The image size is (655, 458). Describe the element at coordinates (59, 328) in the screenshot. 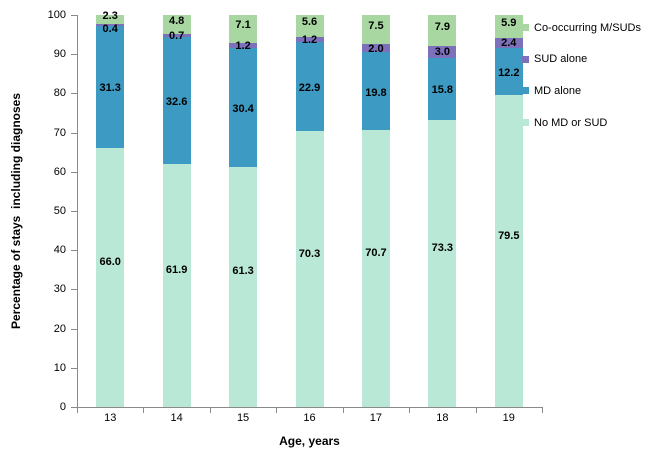

I see `y-tick-label: 20` at that location.